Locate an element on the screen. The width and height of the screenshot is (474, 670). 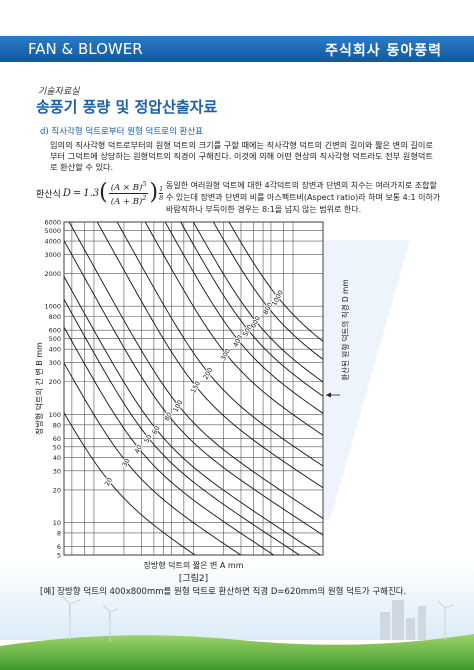
section-subtitle: d) 직사각형 덕트로부터 원형 덕트로의 환산표 is located at coordinates (121, 132).